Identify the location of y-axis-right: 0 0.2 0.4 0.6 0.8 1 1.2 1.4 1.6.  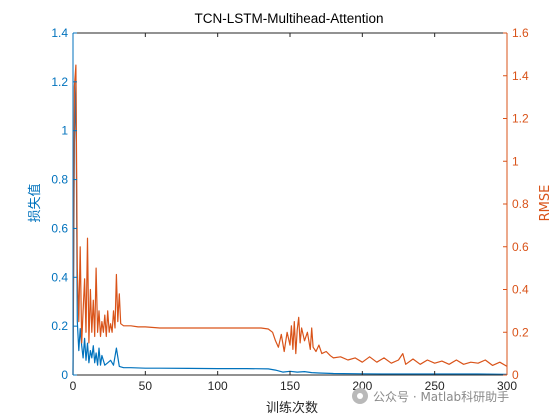
(516, 204).